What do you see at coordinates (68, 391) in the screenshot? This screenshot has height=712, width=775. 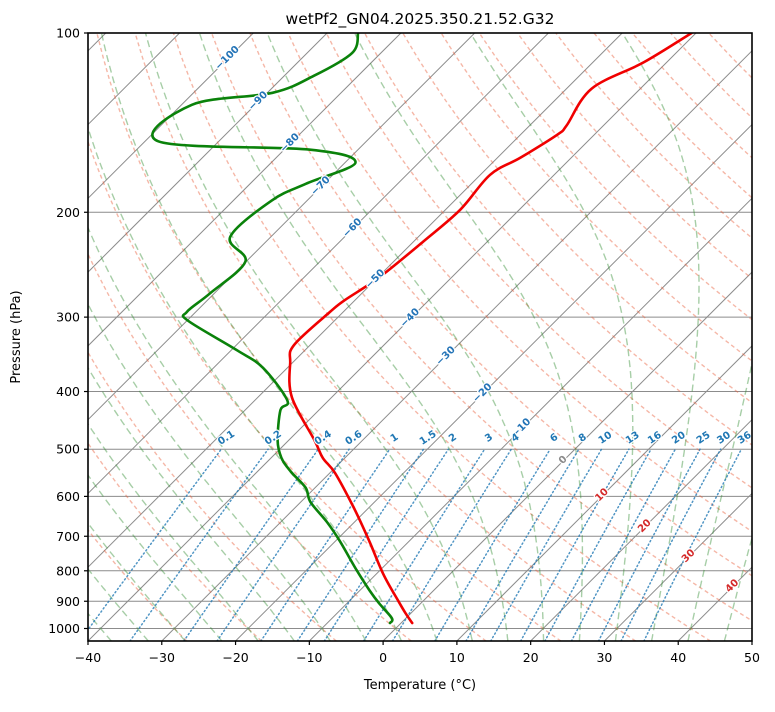 I see `y-tick-label: 400` at bounding box center [68, 391].